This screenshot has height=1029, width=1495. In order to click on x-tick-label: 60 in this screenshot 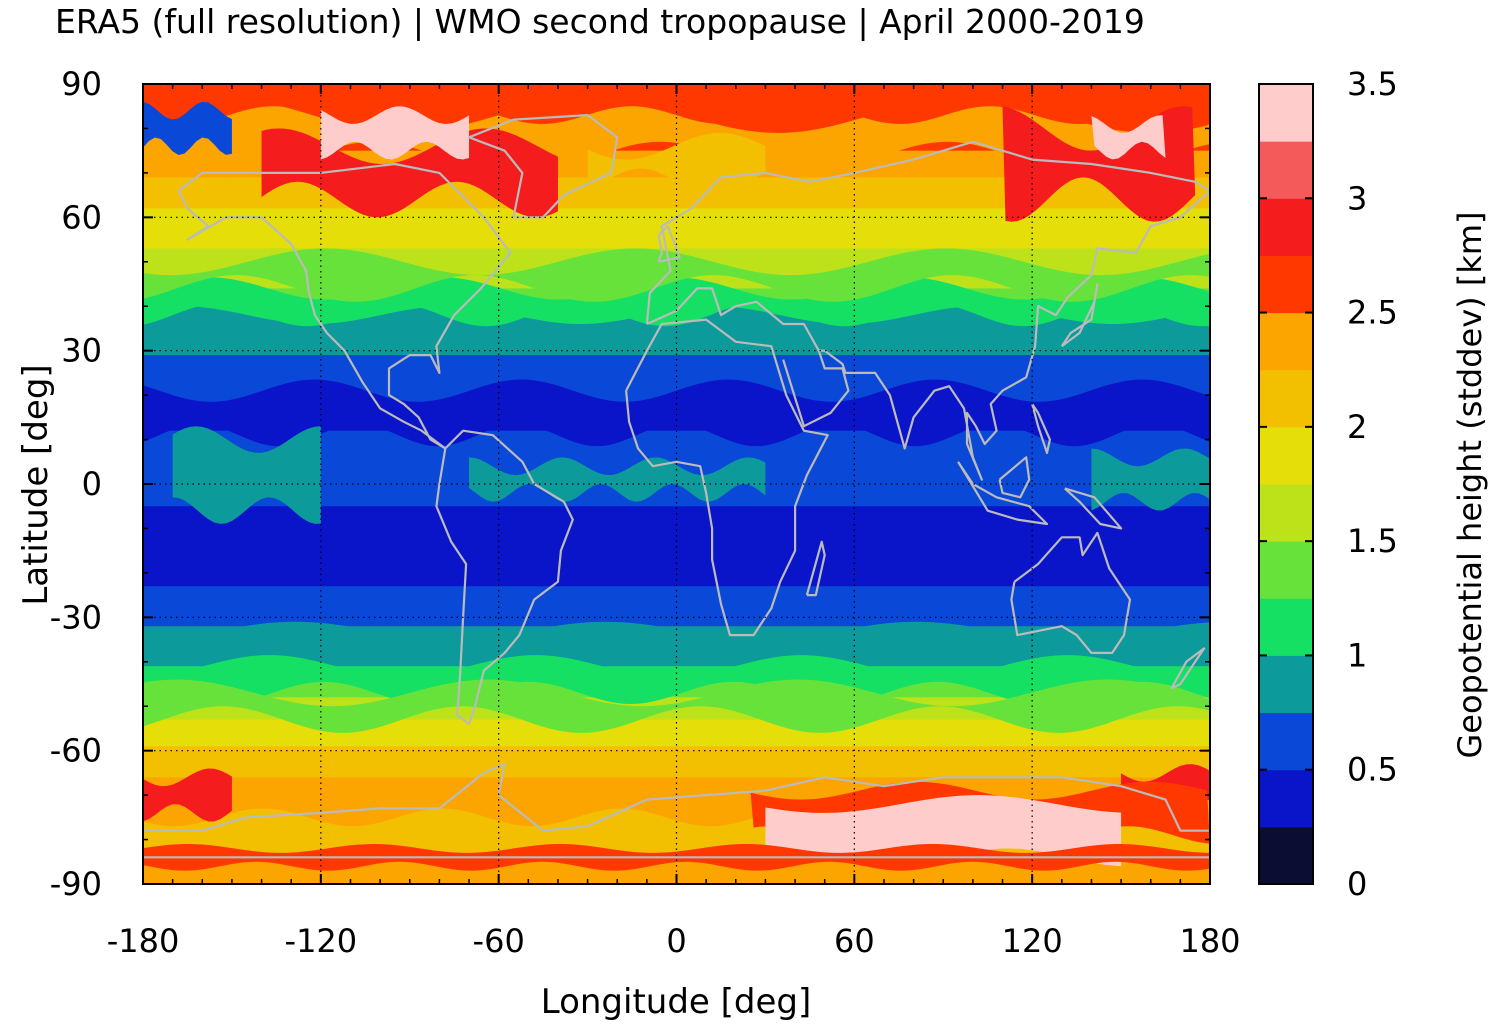, I will do `click(854, 941)`.